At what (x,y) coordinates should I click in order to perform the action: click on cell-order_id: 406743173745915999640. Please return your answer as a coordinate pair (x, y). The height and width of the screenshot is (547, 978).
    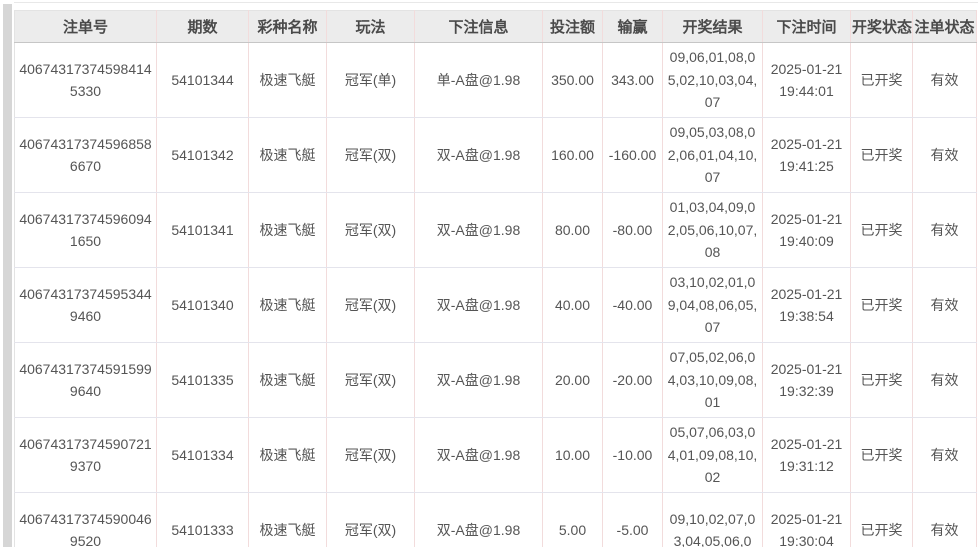
    Looking at the image, I should click on (85, 380).